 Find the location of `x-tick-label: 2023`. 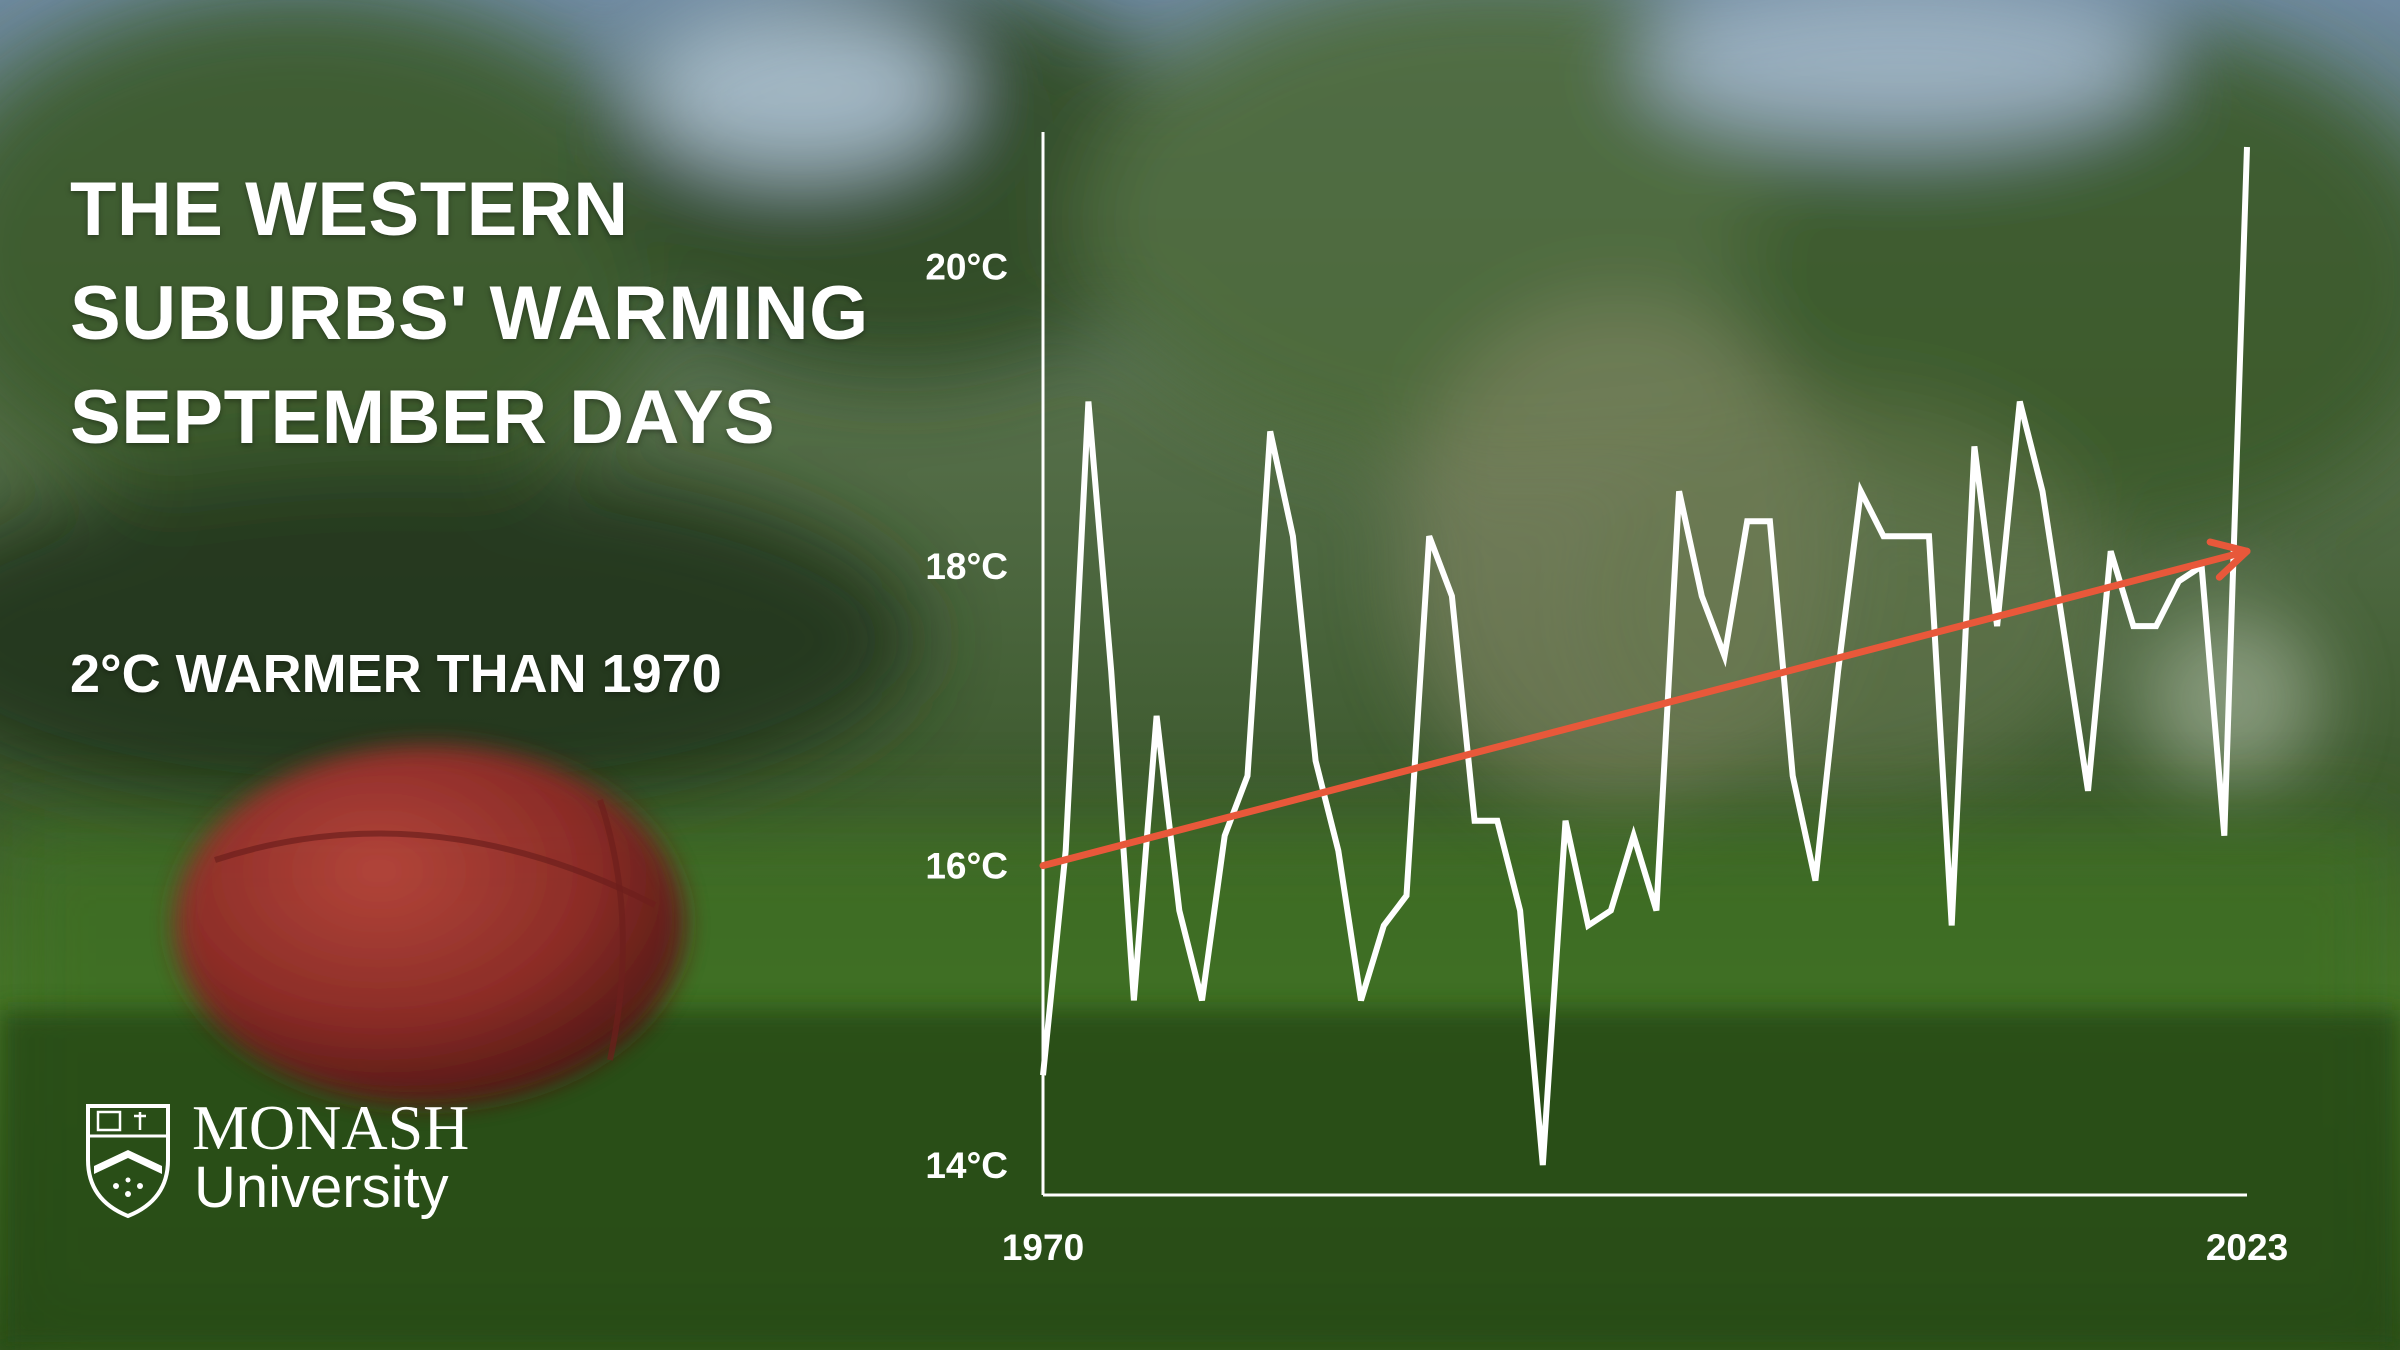

x-tick-label: 2023 is located at coordinates (2247, 1247).